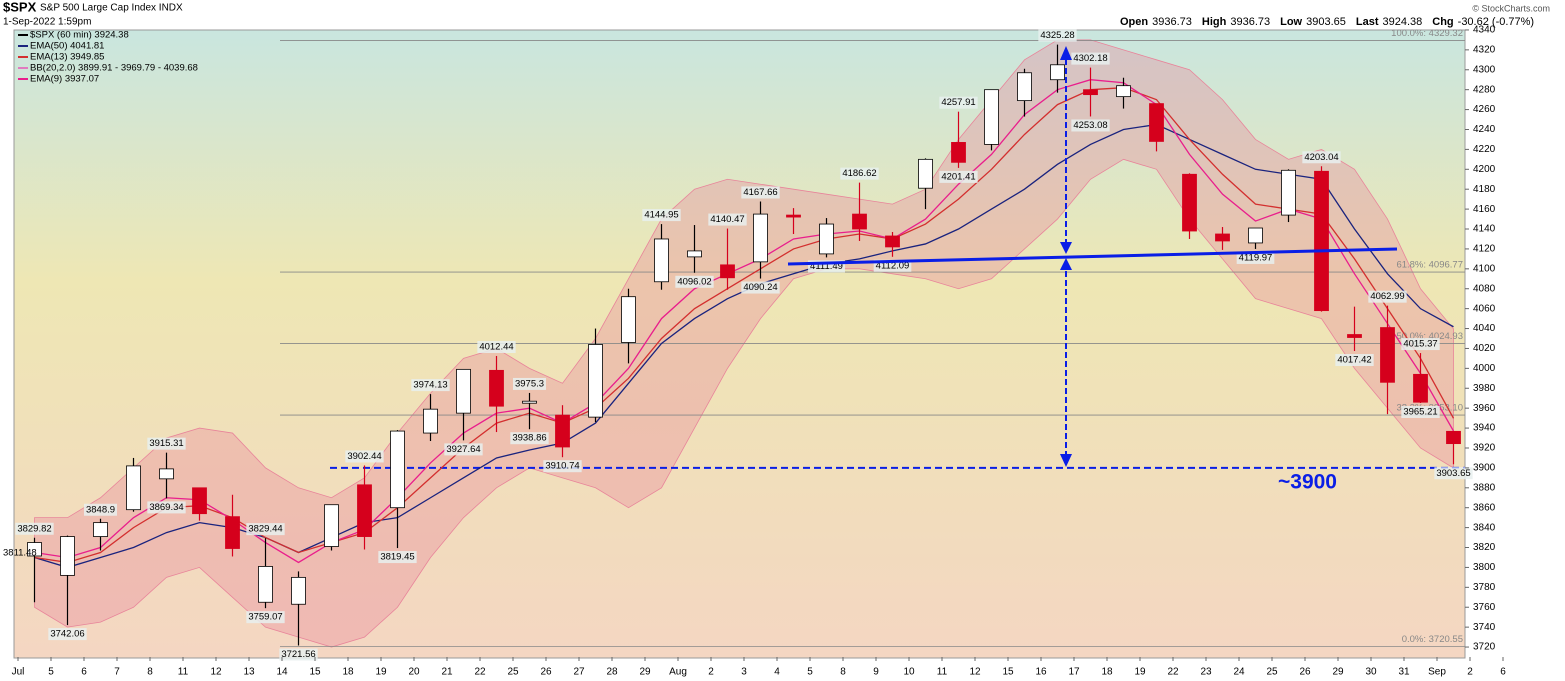 The height and width of the screenshot is (681, 1565). I want to click on x-tick-label: 6, so click(84, 672).